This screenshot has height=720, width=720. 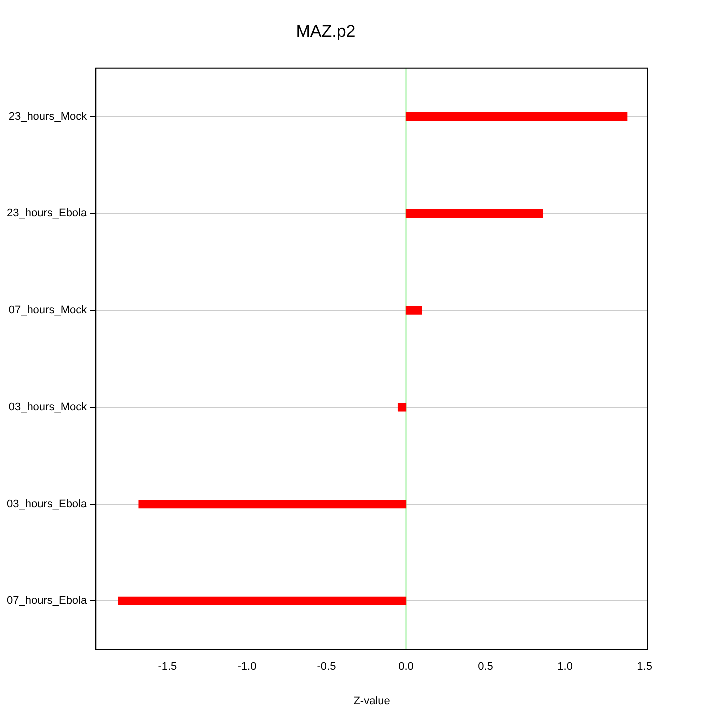 What do you see at coordinates (372, 701) in the screenshot?
I see `x-axis-title: Z-value` at bounding box center [372, 701].